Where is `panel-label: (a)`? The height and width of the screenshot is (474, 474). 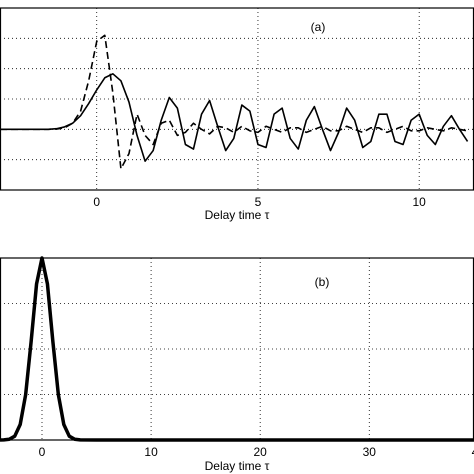
panel-label: (a) is located at coordinates (318, 27).